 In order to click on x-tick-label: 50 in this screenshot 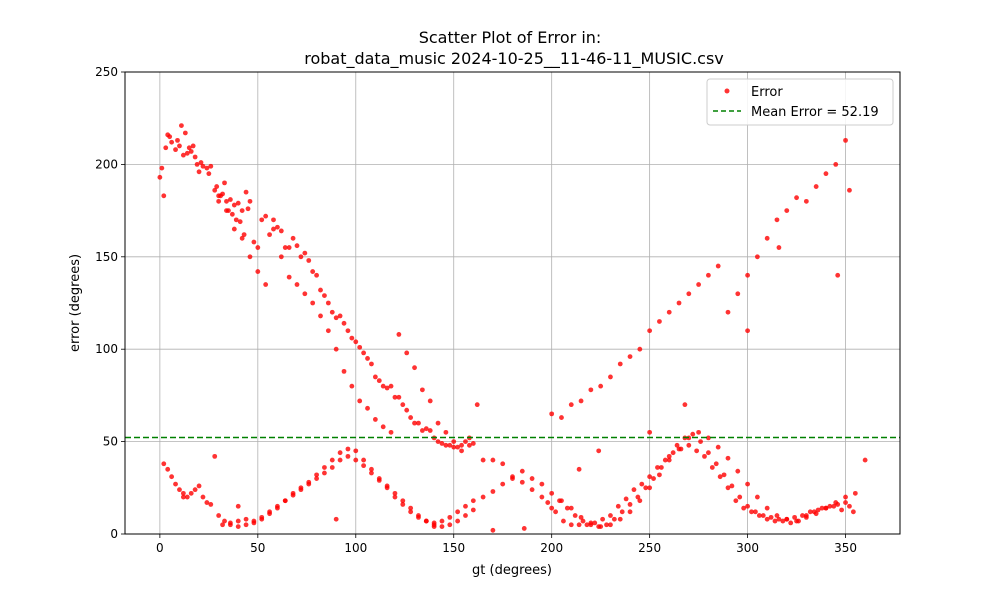, I will do `click(257, 548)`.